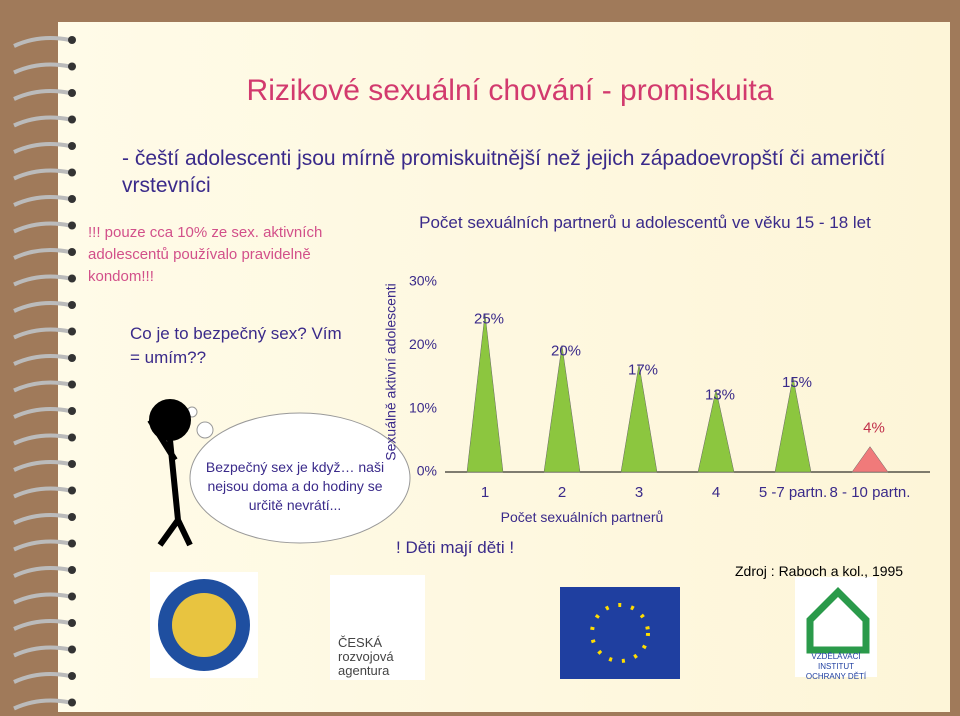  Describe the element at coordinates (204, 625) in the screenshot. I see `police-logo-center` at that location.